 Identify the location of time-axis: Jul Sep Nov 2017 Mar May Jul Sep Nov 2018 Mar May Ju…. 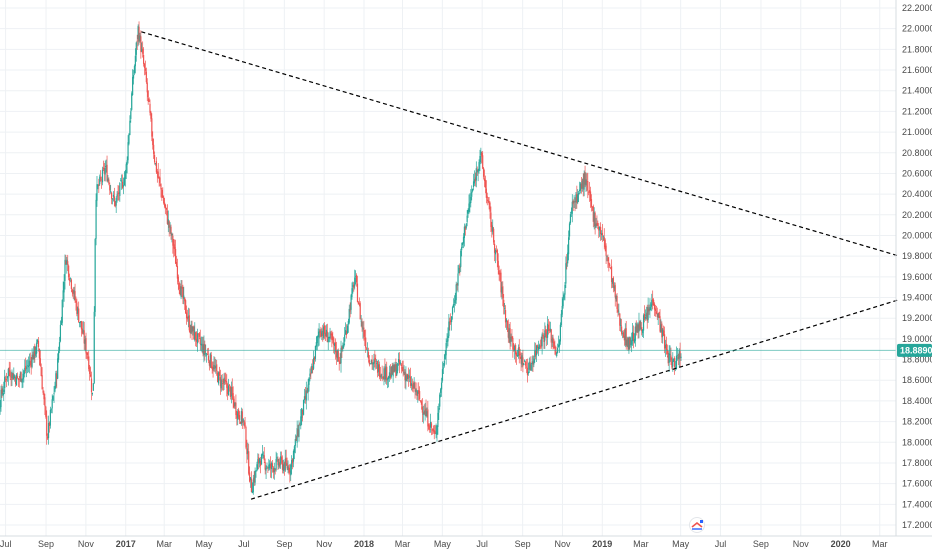
(444, 544).